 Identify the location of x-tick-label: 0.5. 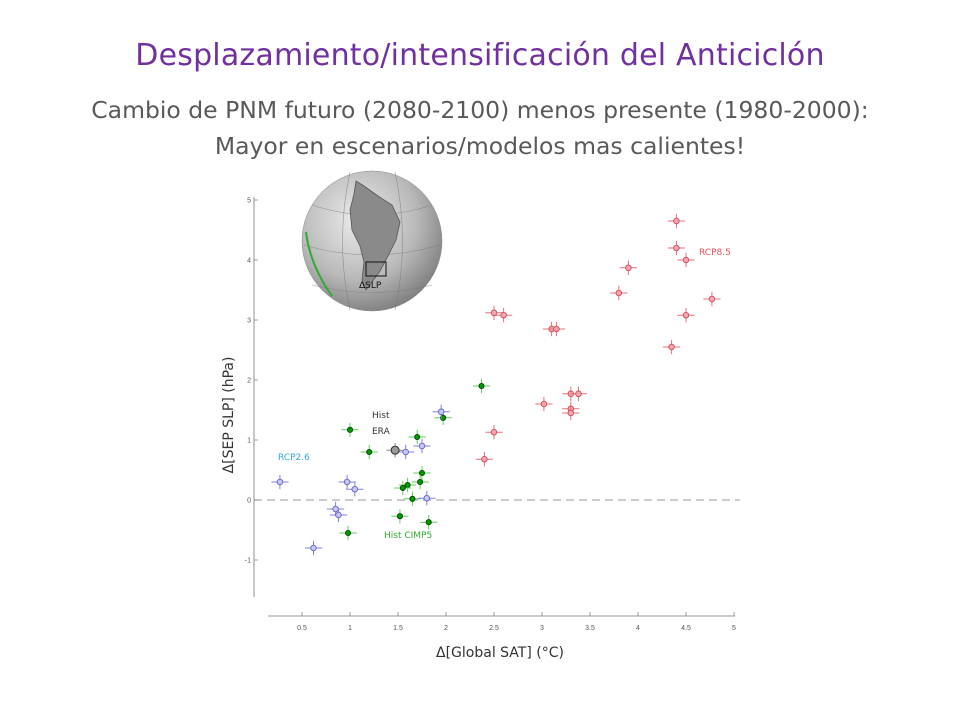
(302, 628).